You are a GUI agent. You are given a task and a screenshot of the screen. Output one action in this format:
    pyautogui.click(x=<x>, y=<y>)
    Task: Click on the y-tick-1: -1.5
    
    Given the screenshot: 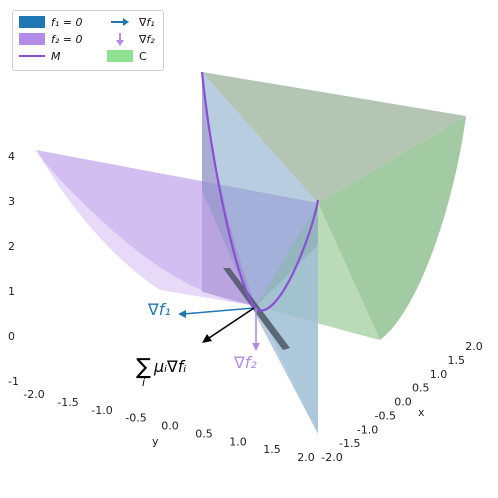 What is the action you would take?
    pyautogui.click(x=67, y=402)
    